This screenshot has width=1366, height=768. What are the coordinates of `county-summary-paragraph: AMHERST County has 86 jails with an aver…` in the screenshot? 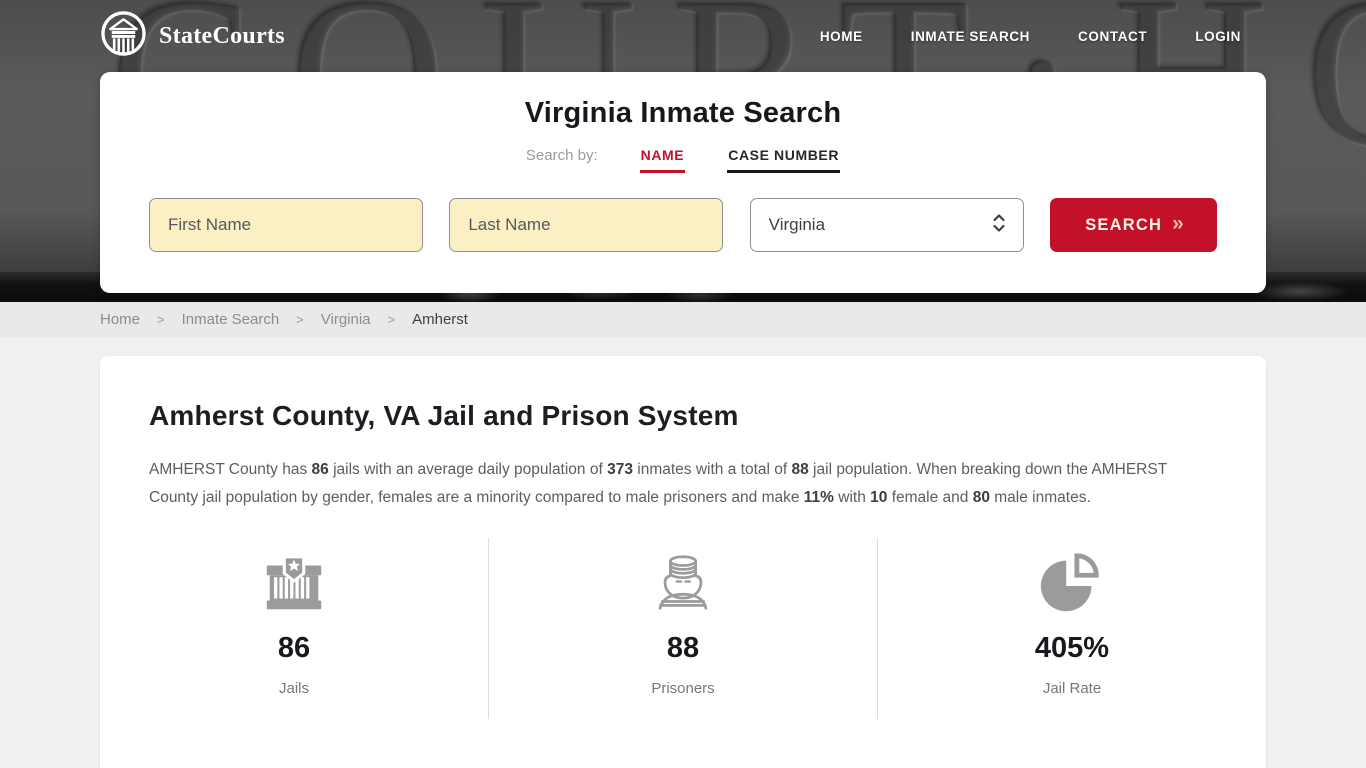 It's located at (658, 483).